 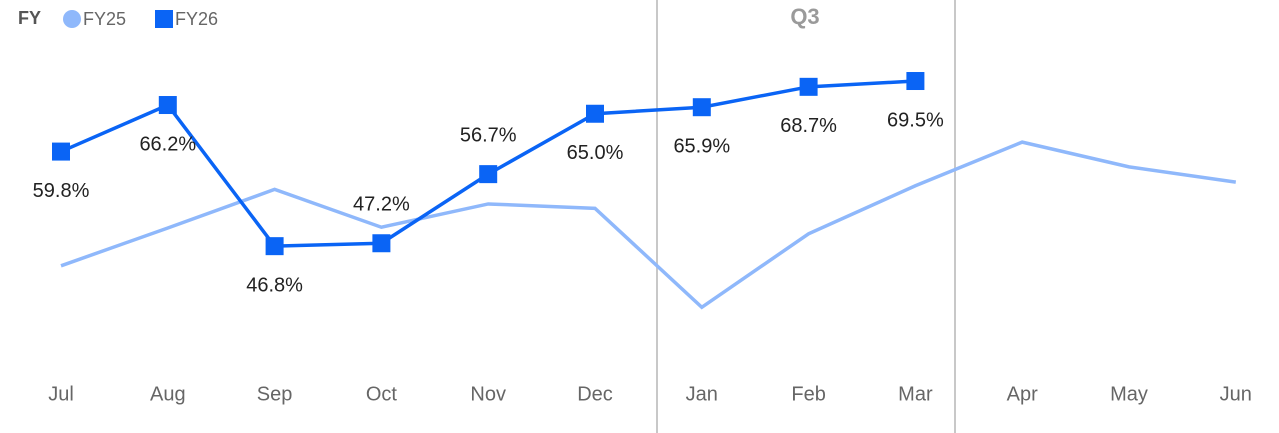 I want to click on x-tick-label: Jun, so click(x=1236, y=394).